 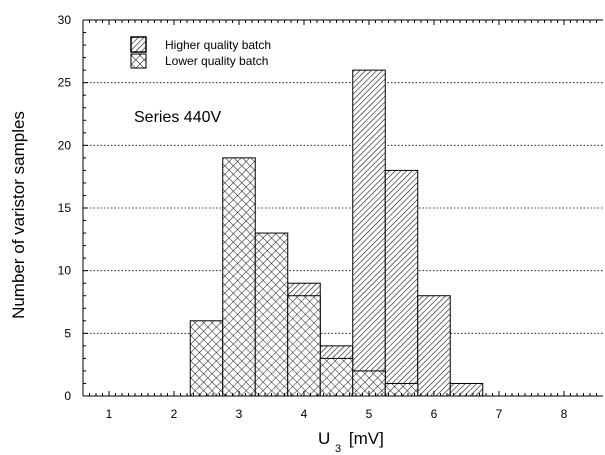 What do you see at coordinates (174, 414) in the screenshot?
I see `x-tick-label-2: 2` at bounding box center [174, 414].